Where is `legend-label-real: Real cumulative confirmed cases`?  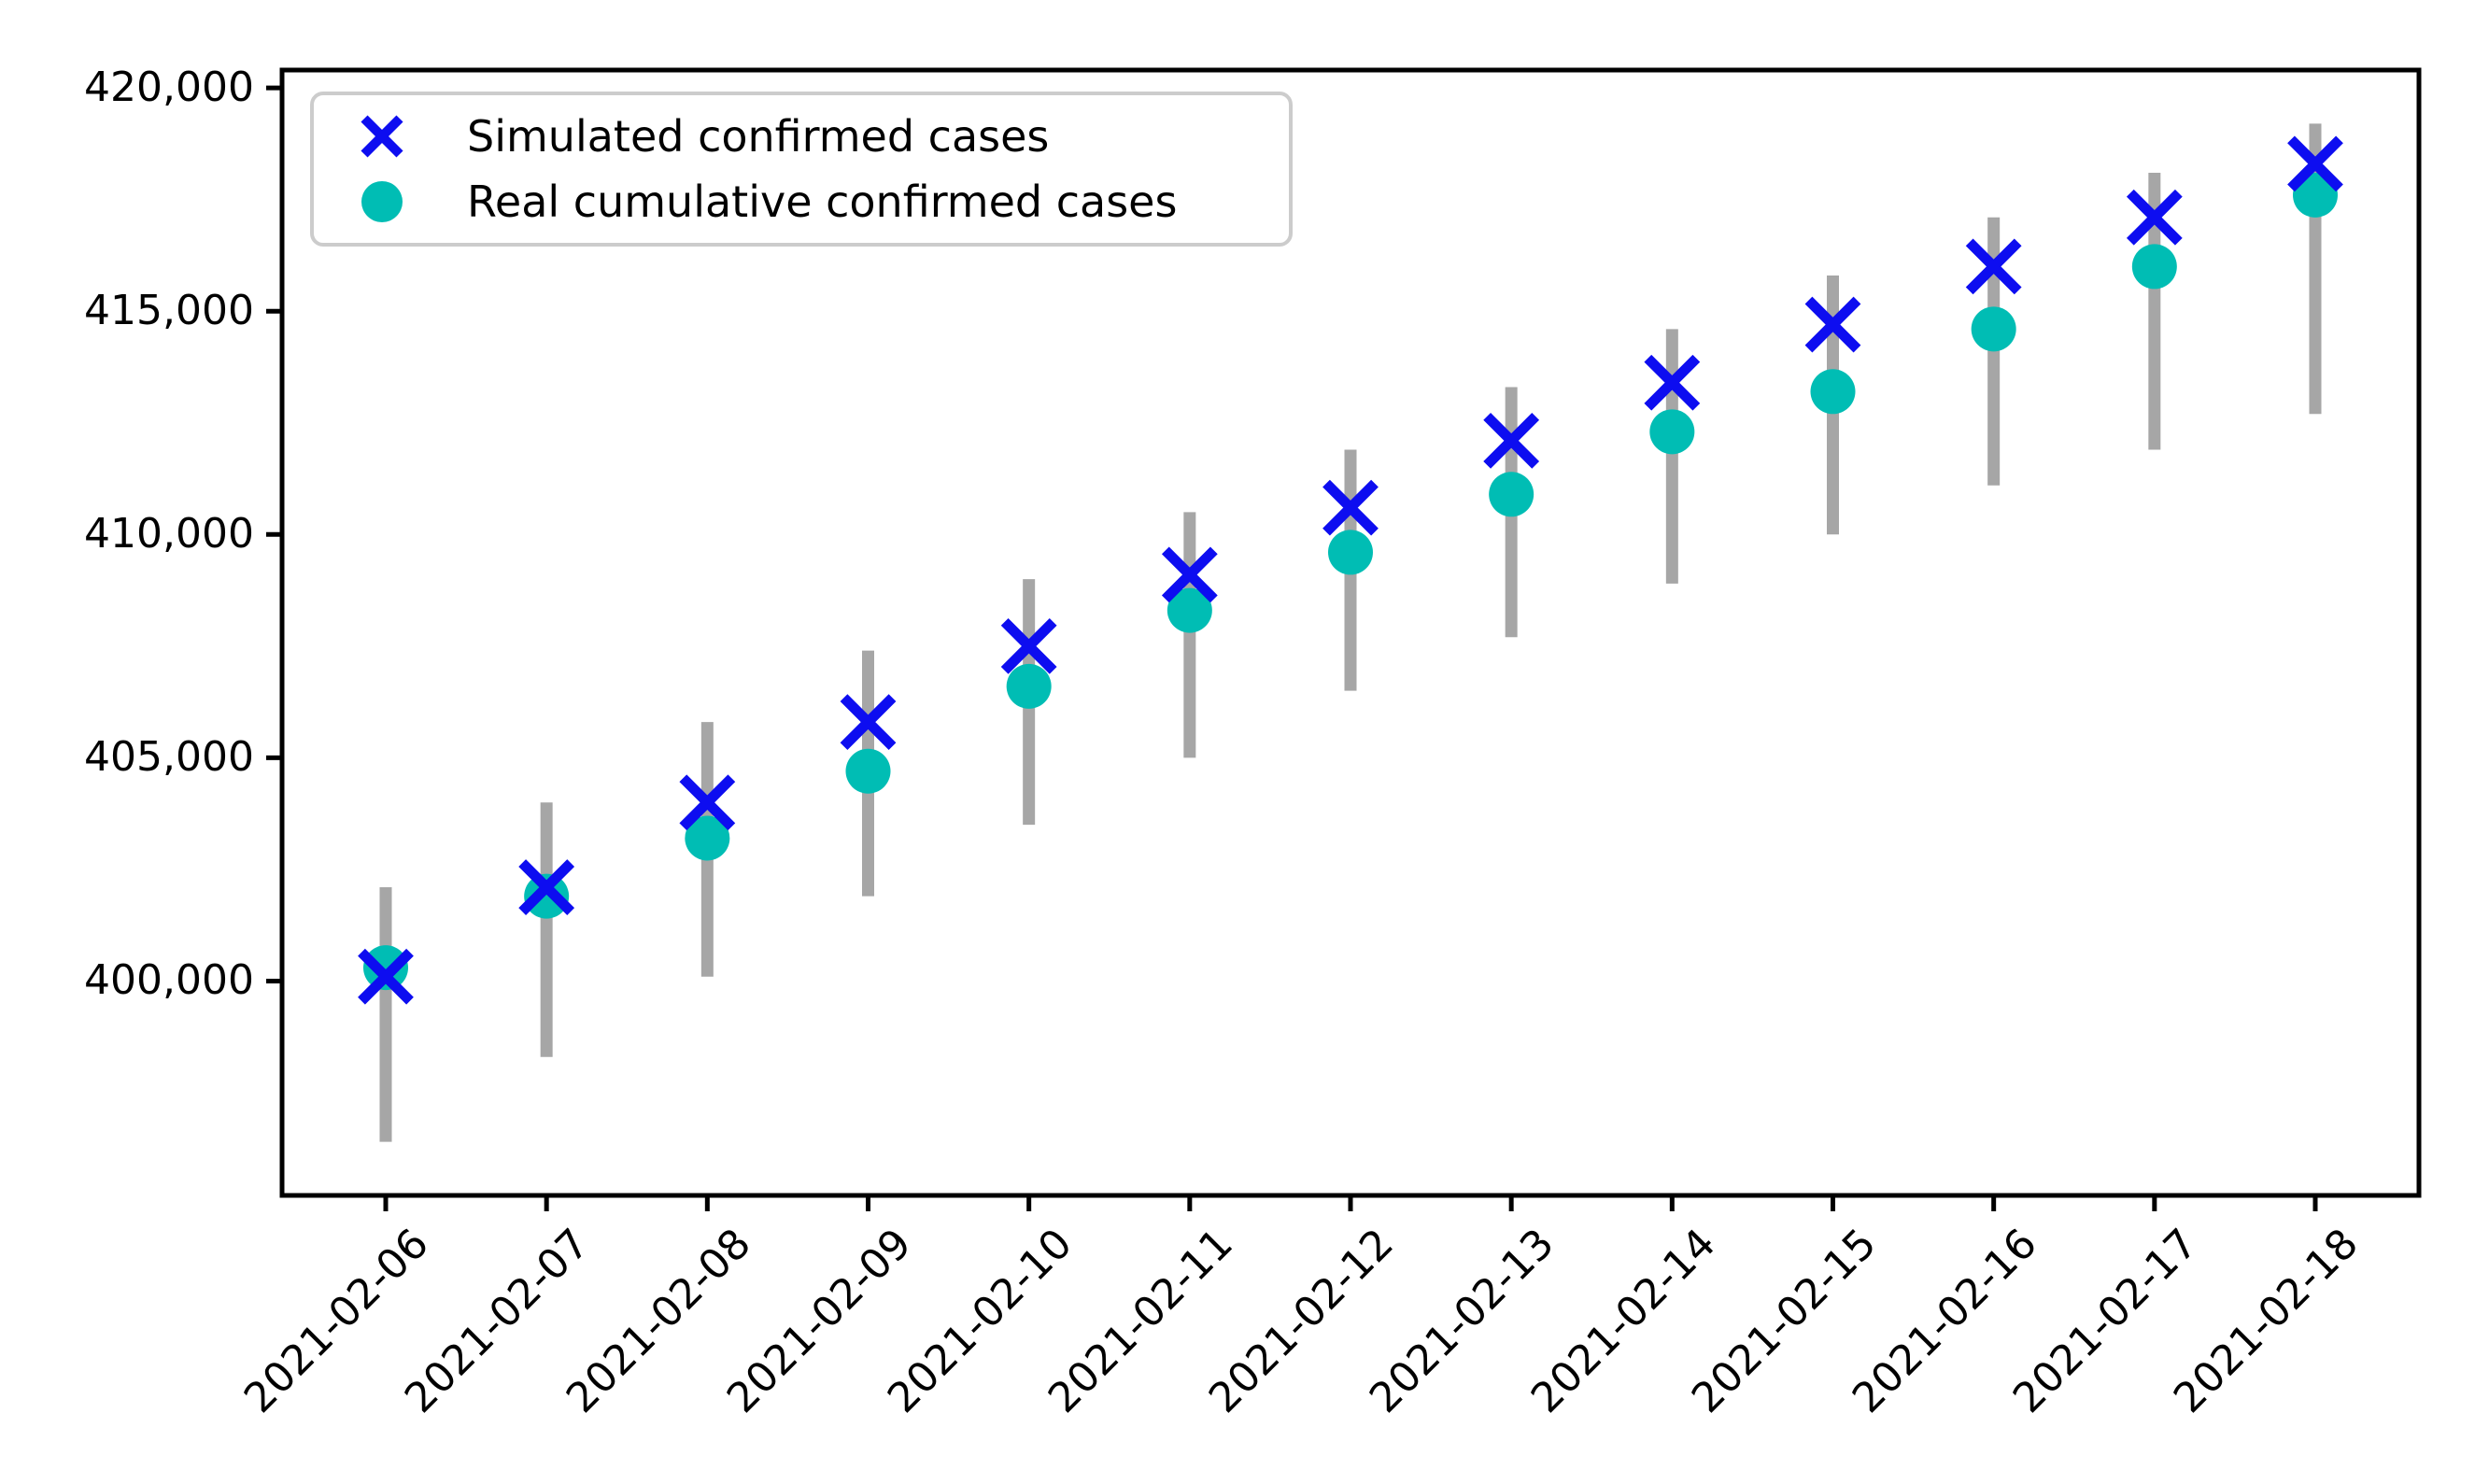 legend-label-real: Real cumulative confirmed cases is located at coordinates (822, 202).